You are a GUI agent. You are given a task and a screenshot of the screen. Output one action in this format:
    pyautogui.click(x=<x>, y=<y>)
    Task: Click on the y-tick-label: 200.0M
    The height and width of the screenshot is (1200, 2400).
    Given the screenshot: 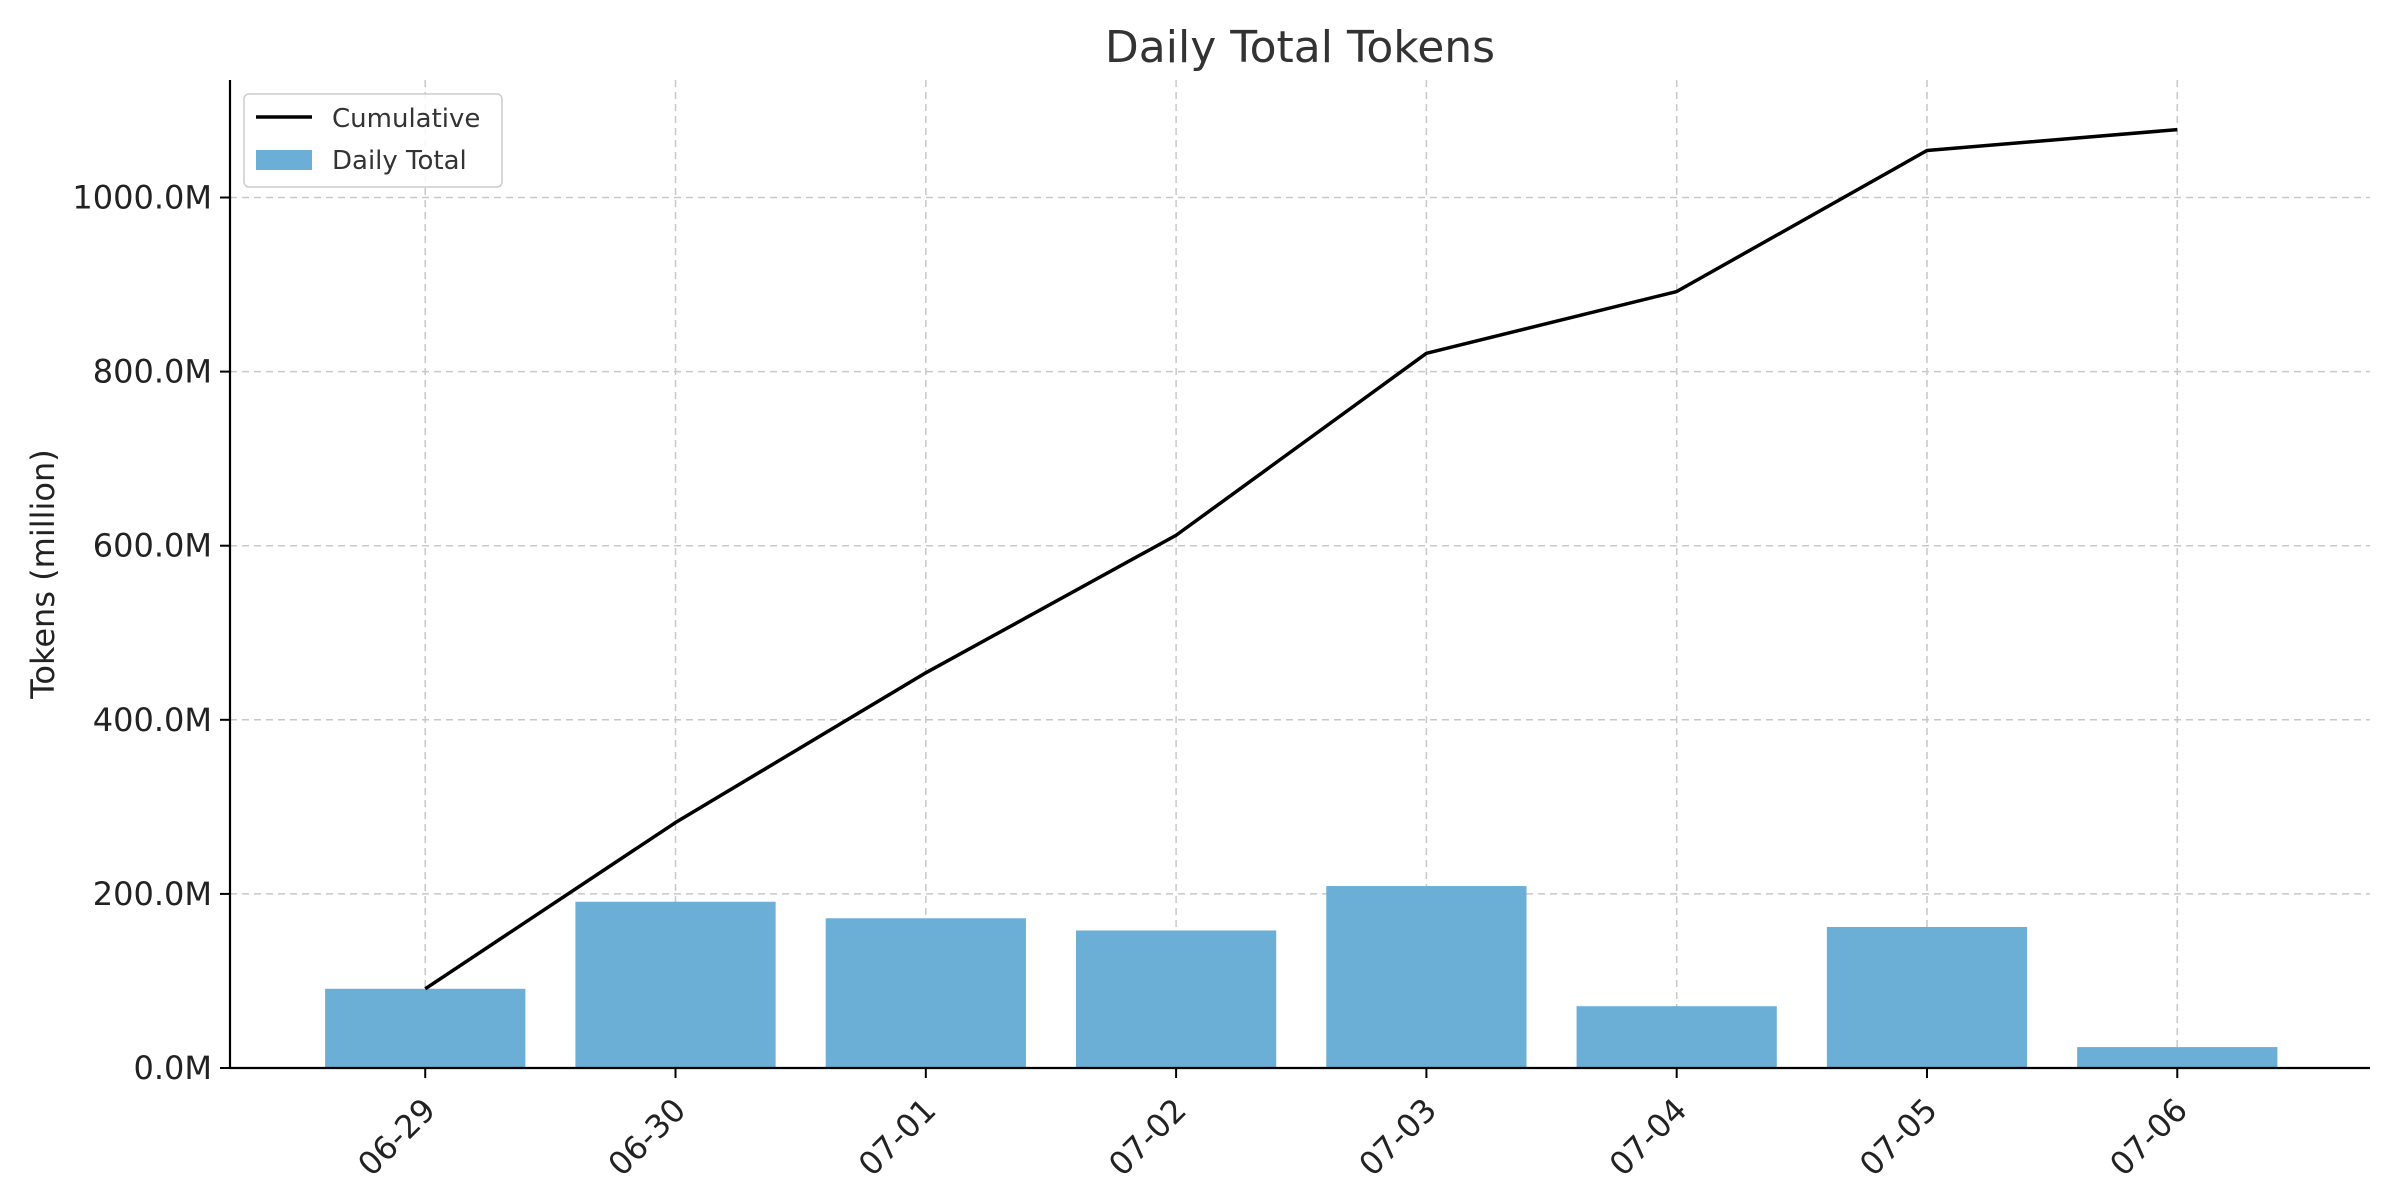 What is the action you would take?
    pyautogui.click(x=152, y=894)
    